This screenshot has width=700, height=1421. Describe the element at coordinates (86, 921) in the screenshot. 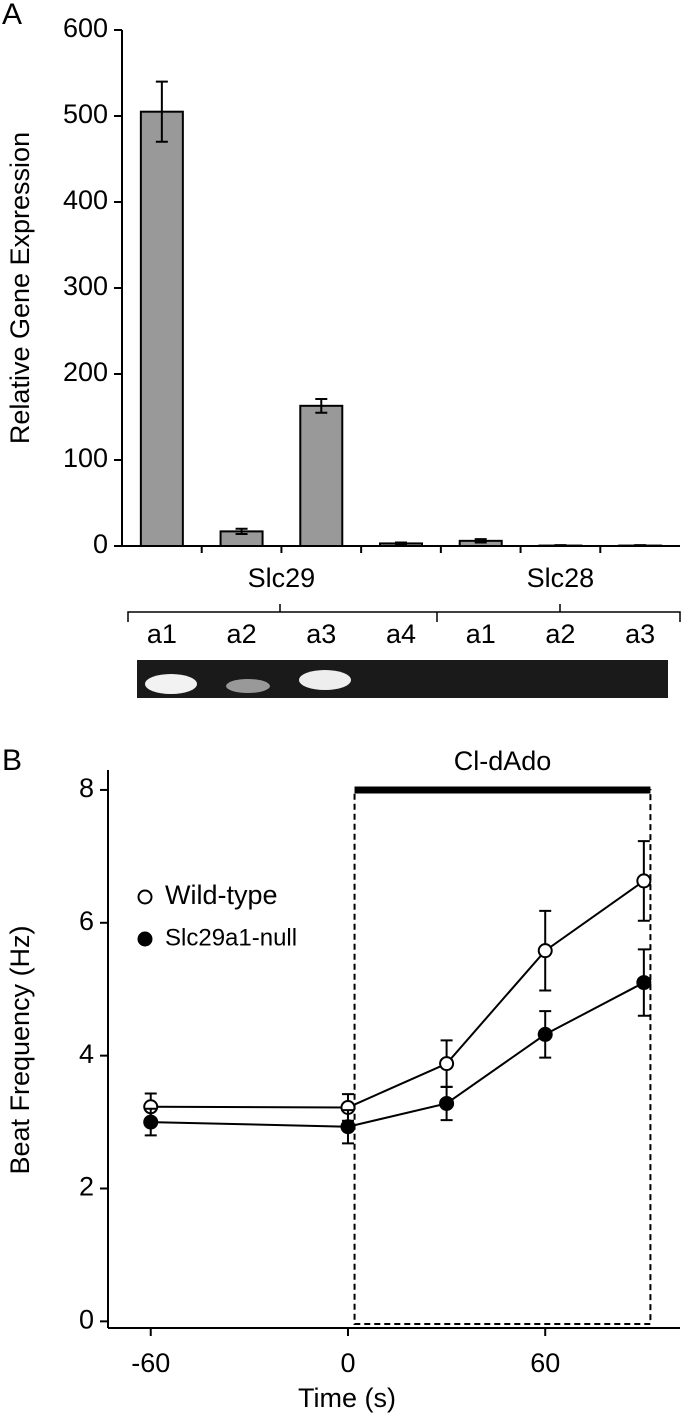

I see `y-tick-label: 6` at that location.